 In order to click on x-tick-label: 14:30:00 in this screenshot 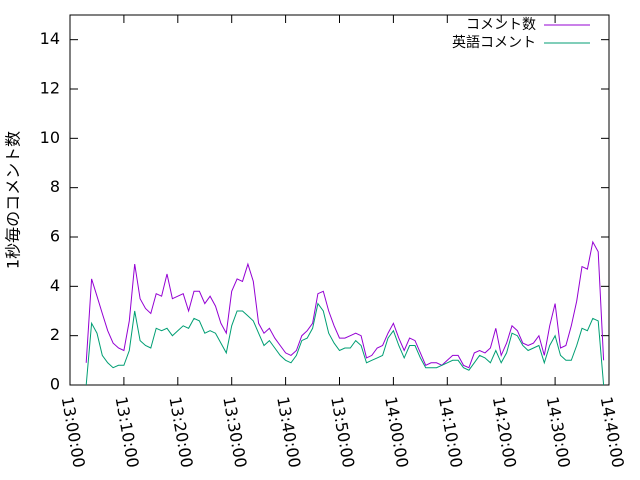, I will do `click(558, 432)`.